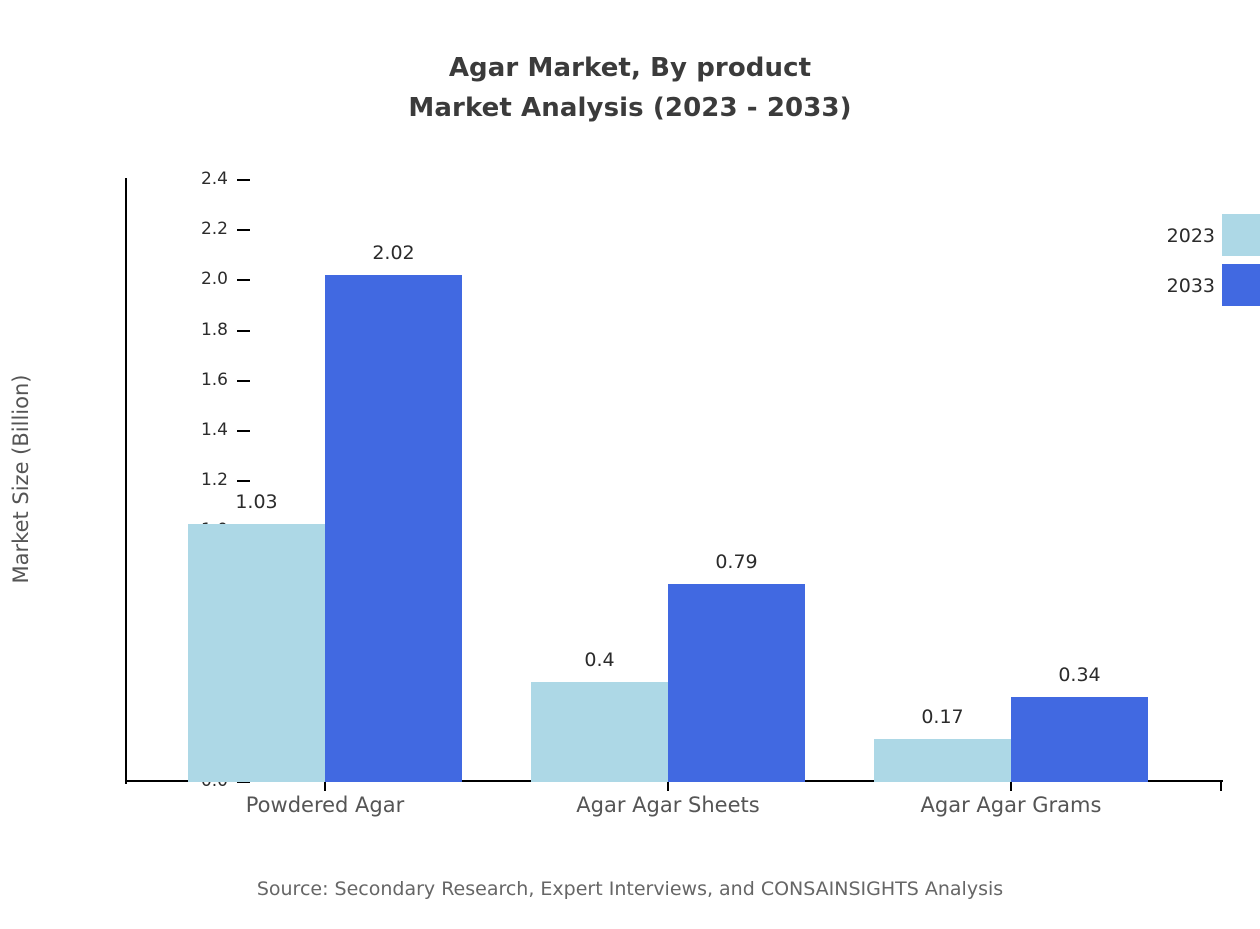 The height and width of the screenshot is (929, 1260). What do you see at coordinates (214, 379) in the screenshot?
I see `y-axis-tick-label: 1.6` at bounding box center [214, 379].